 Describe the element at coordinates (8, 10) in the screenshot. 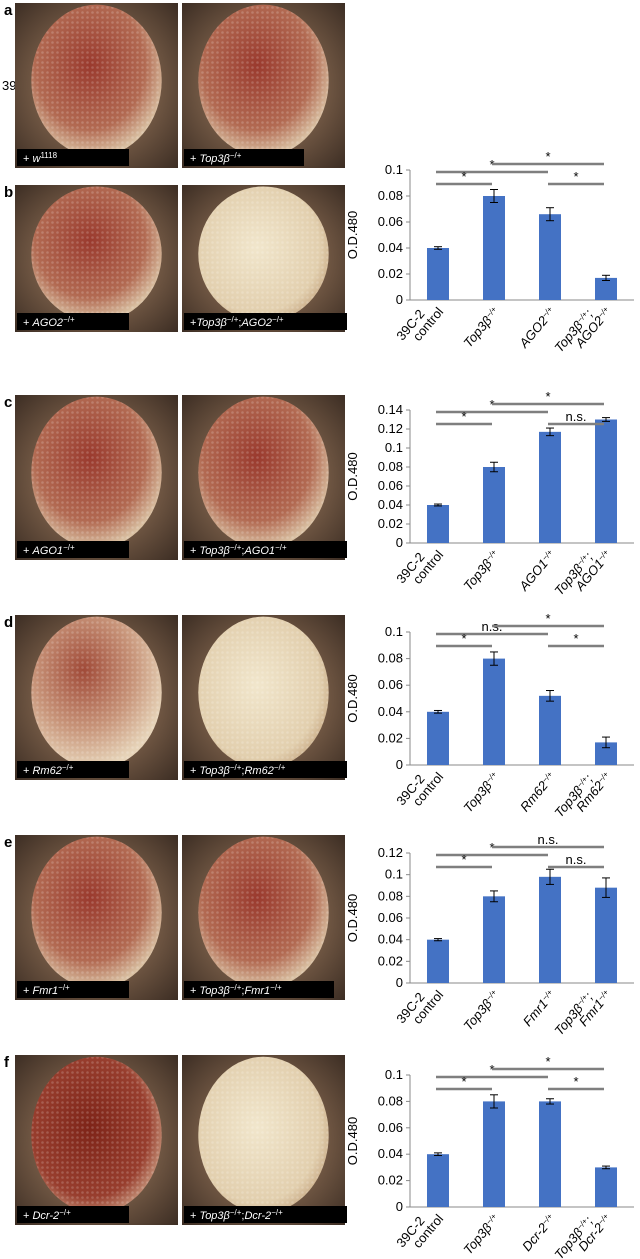

I see `panel-letter: a` at that location.